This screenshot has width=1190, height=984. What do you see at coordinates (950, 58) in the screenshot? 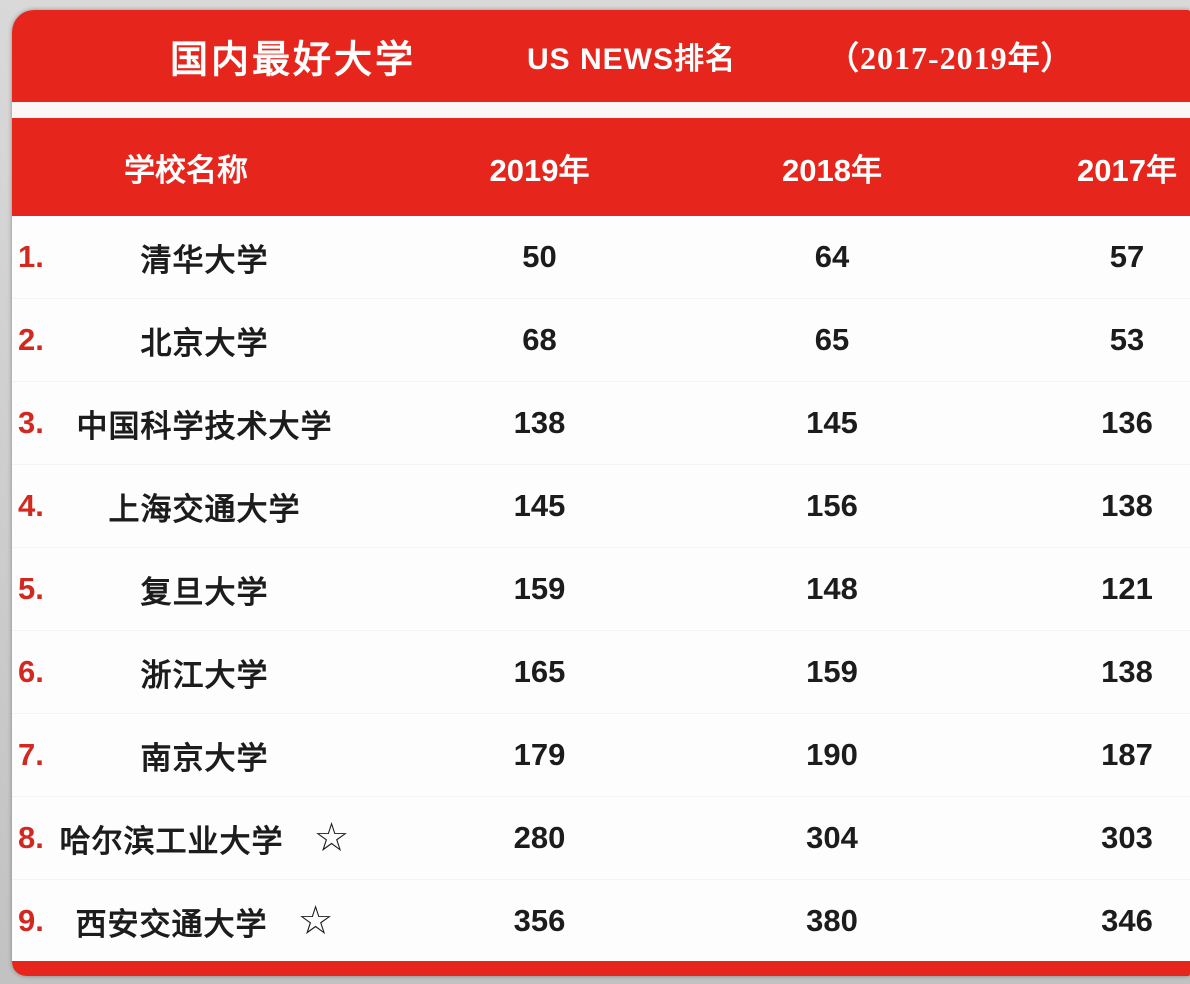
I see `title-year-range: （2017-2019年）` at bounding box center [950, 58].